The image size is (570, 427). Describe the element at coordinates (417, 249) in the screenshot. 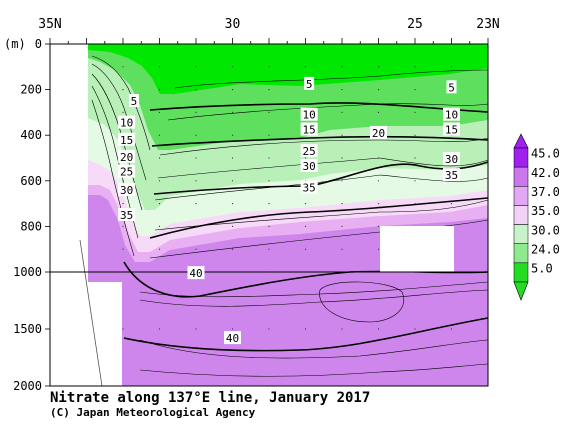

I see `no-data-mask-right` at that location.